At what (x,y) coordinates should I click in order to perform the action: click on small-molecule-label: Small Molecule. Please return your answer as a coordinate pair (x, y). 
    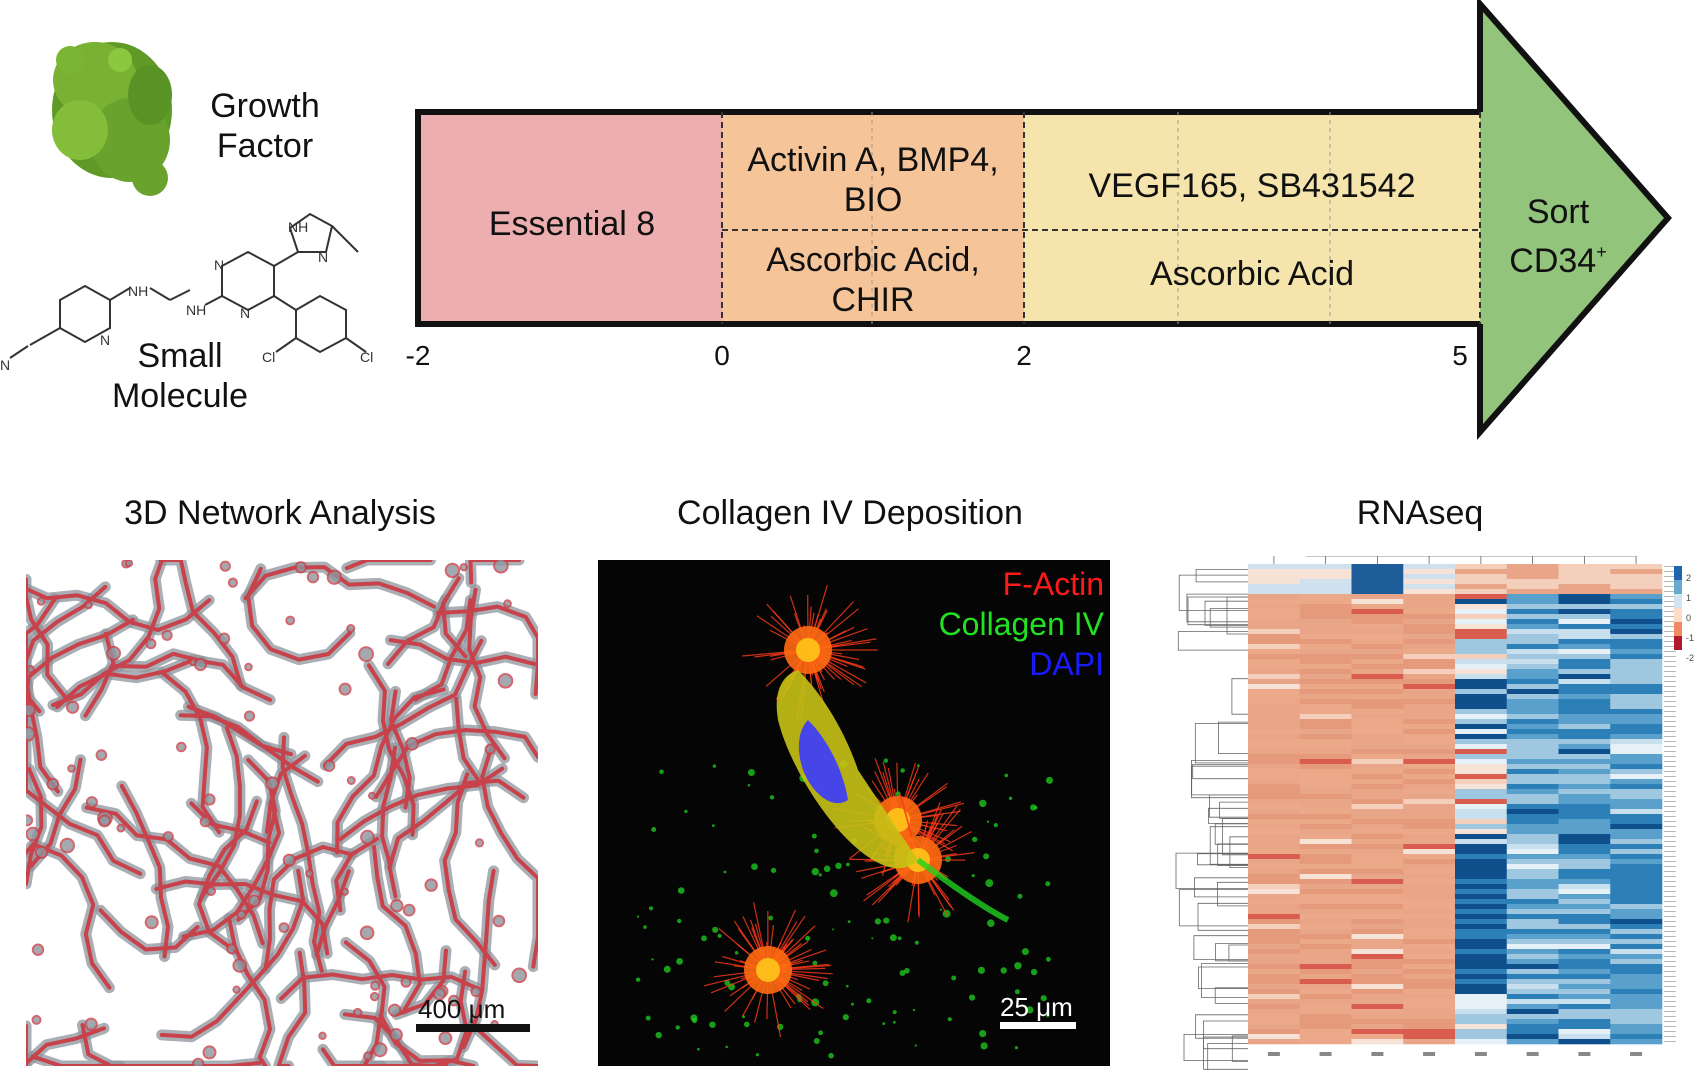
    Looking at the image, I should click on (180, 376).